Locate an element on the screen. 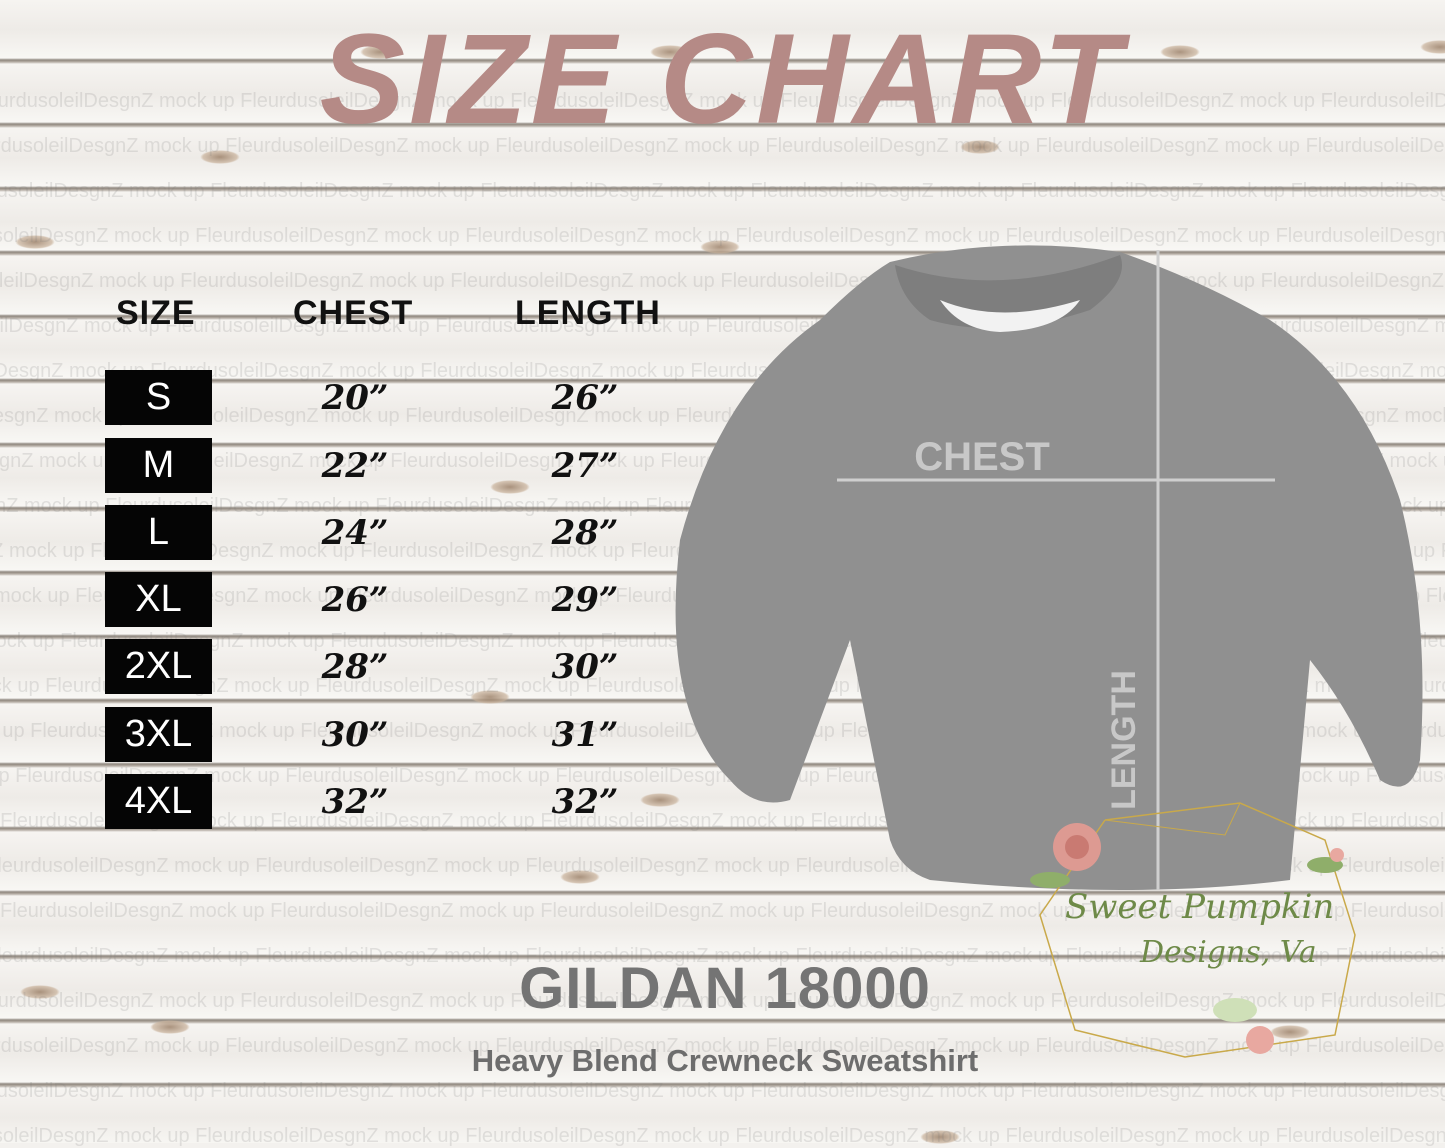  size-label: 3XL is located at coordinates (158, 734).